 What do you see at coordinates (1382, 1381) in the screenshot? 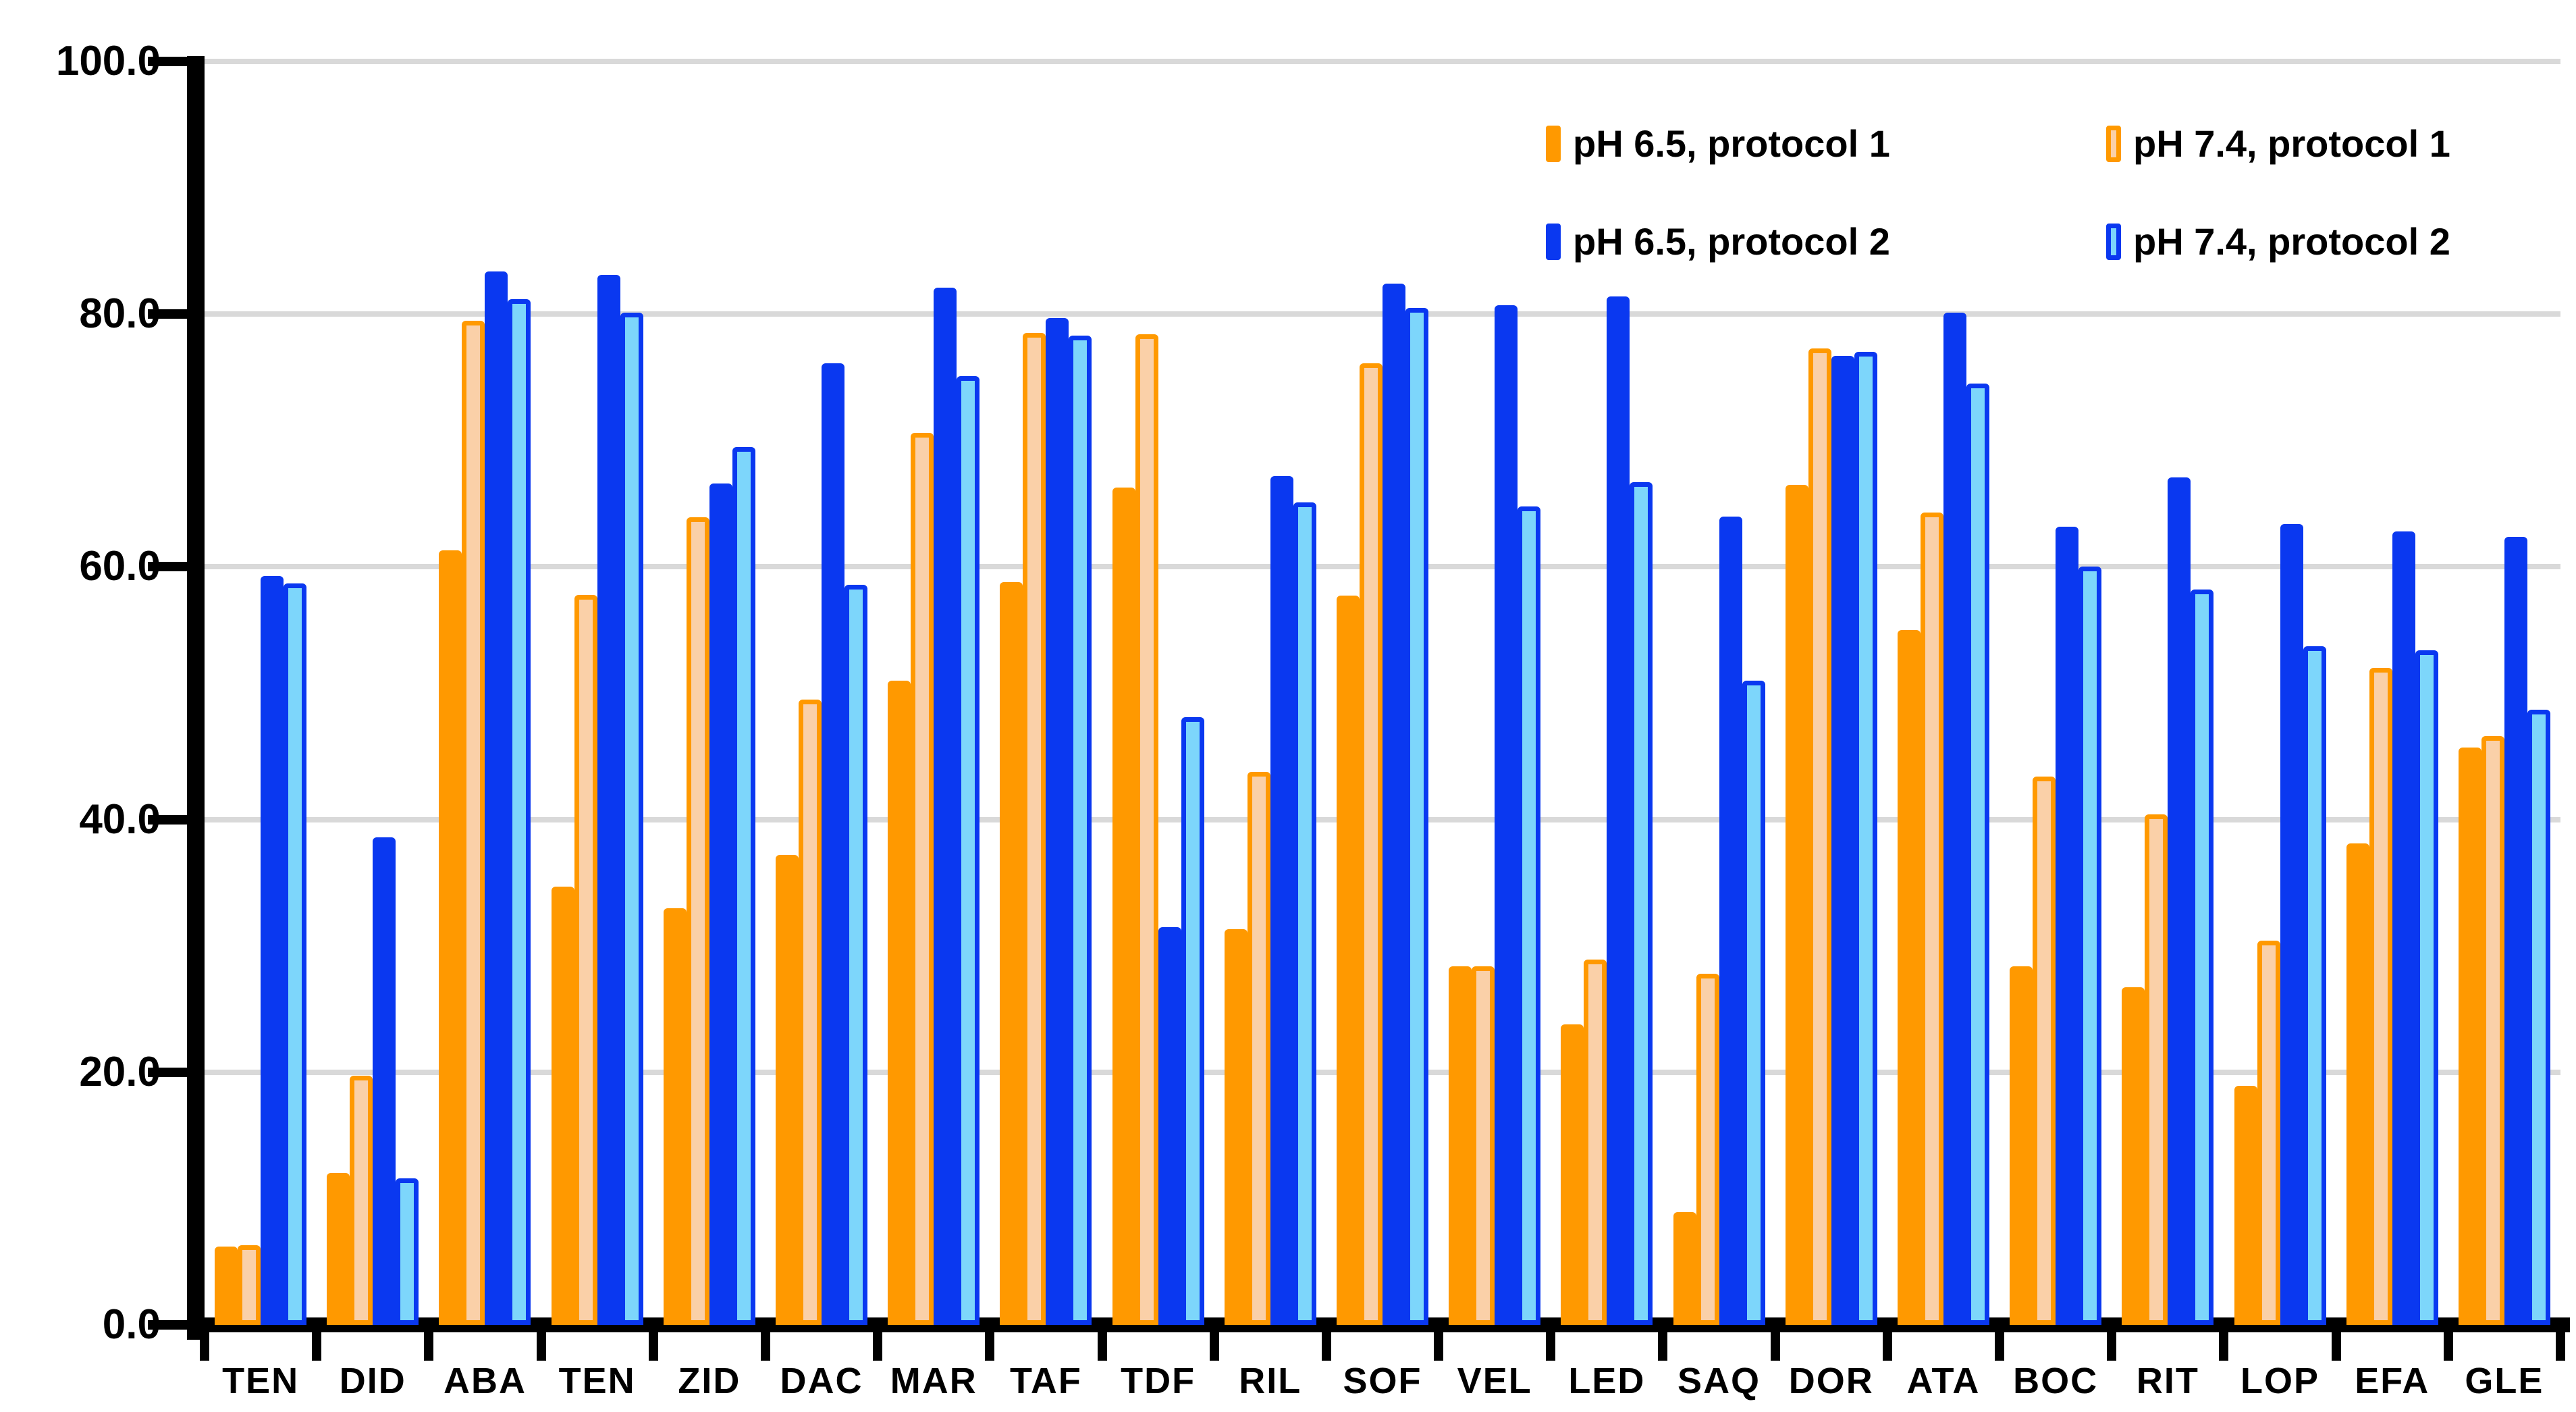
I see `x-axis-label-sof: SOF` at bounding box center [1382, 1381].